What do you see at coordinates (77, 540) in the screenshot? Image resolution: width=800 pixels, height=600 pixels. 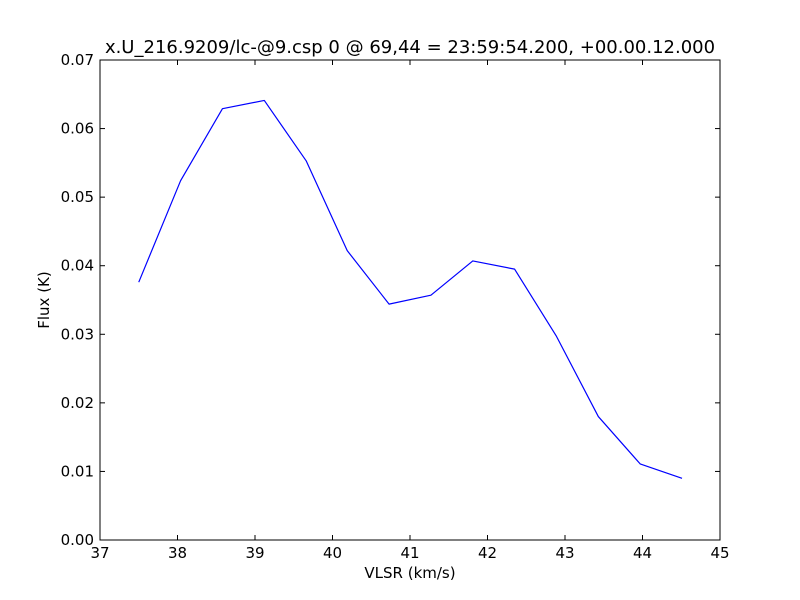 I see `y-tick-label: 0.00` at bounding box center [77, 540].